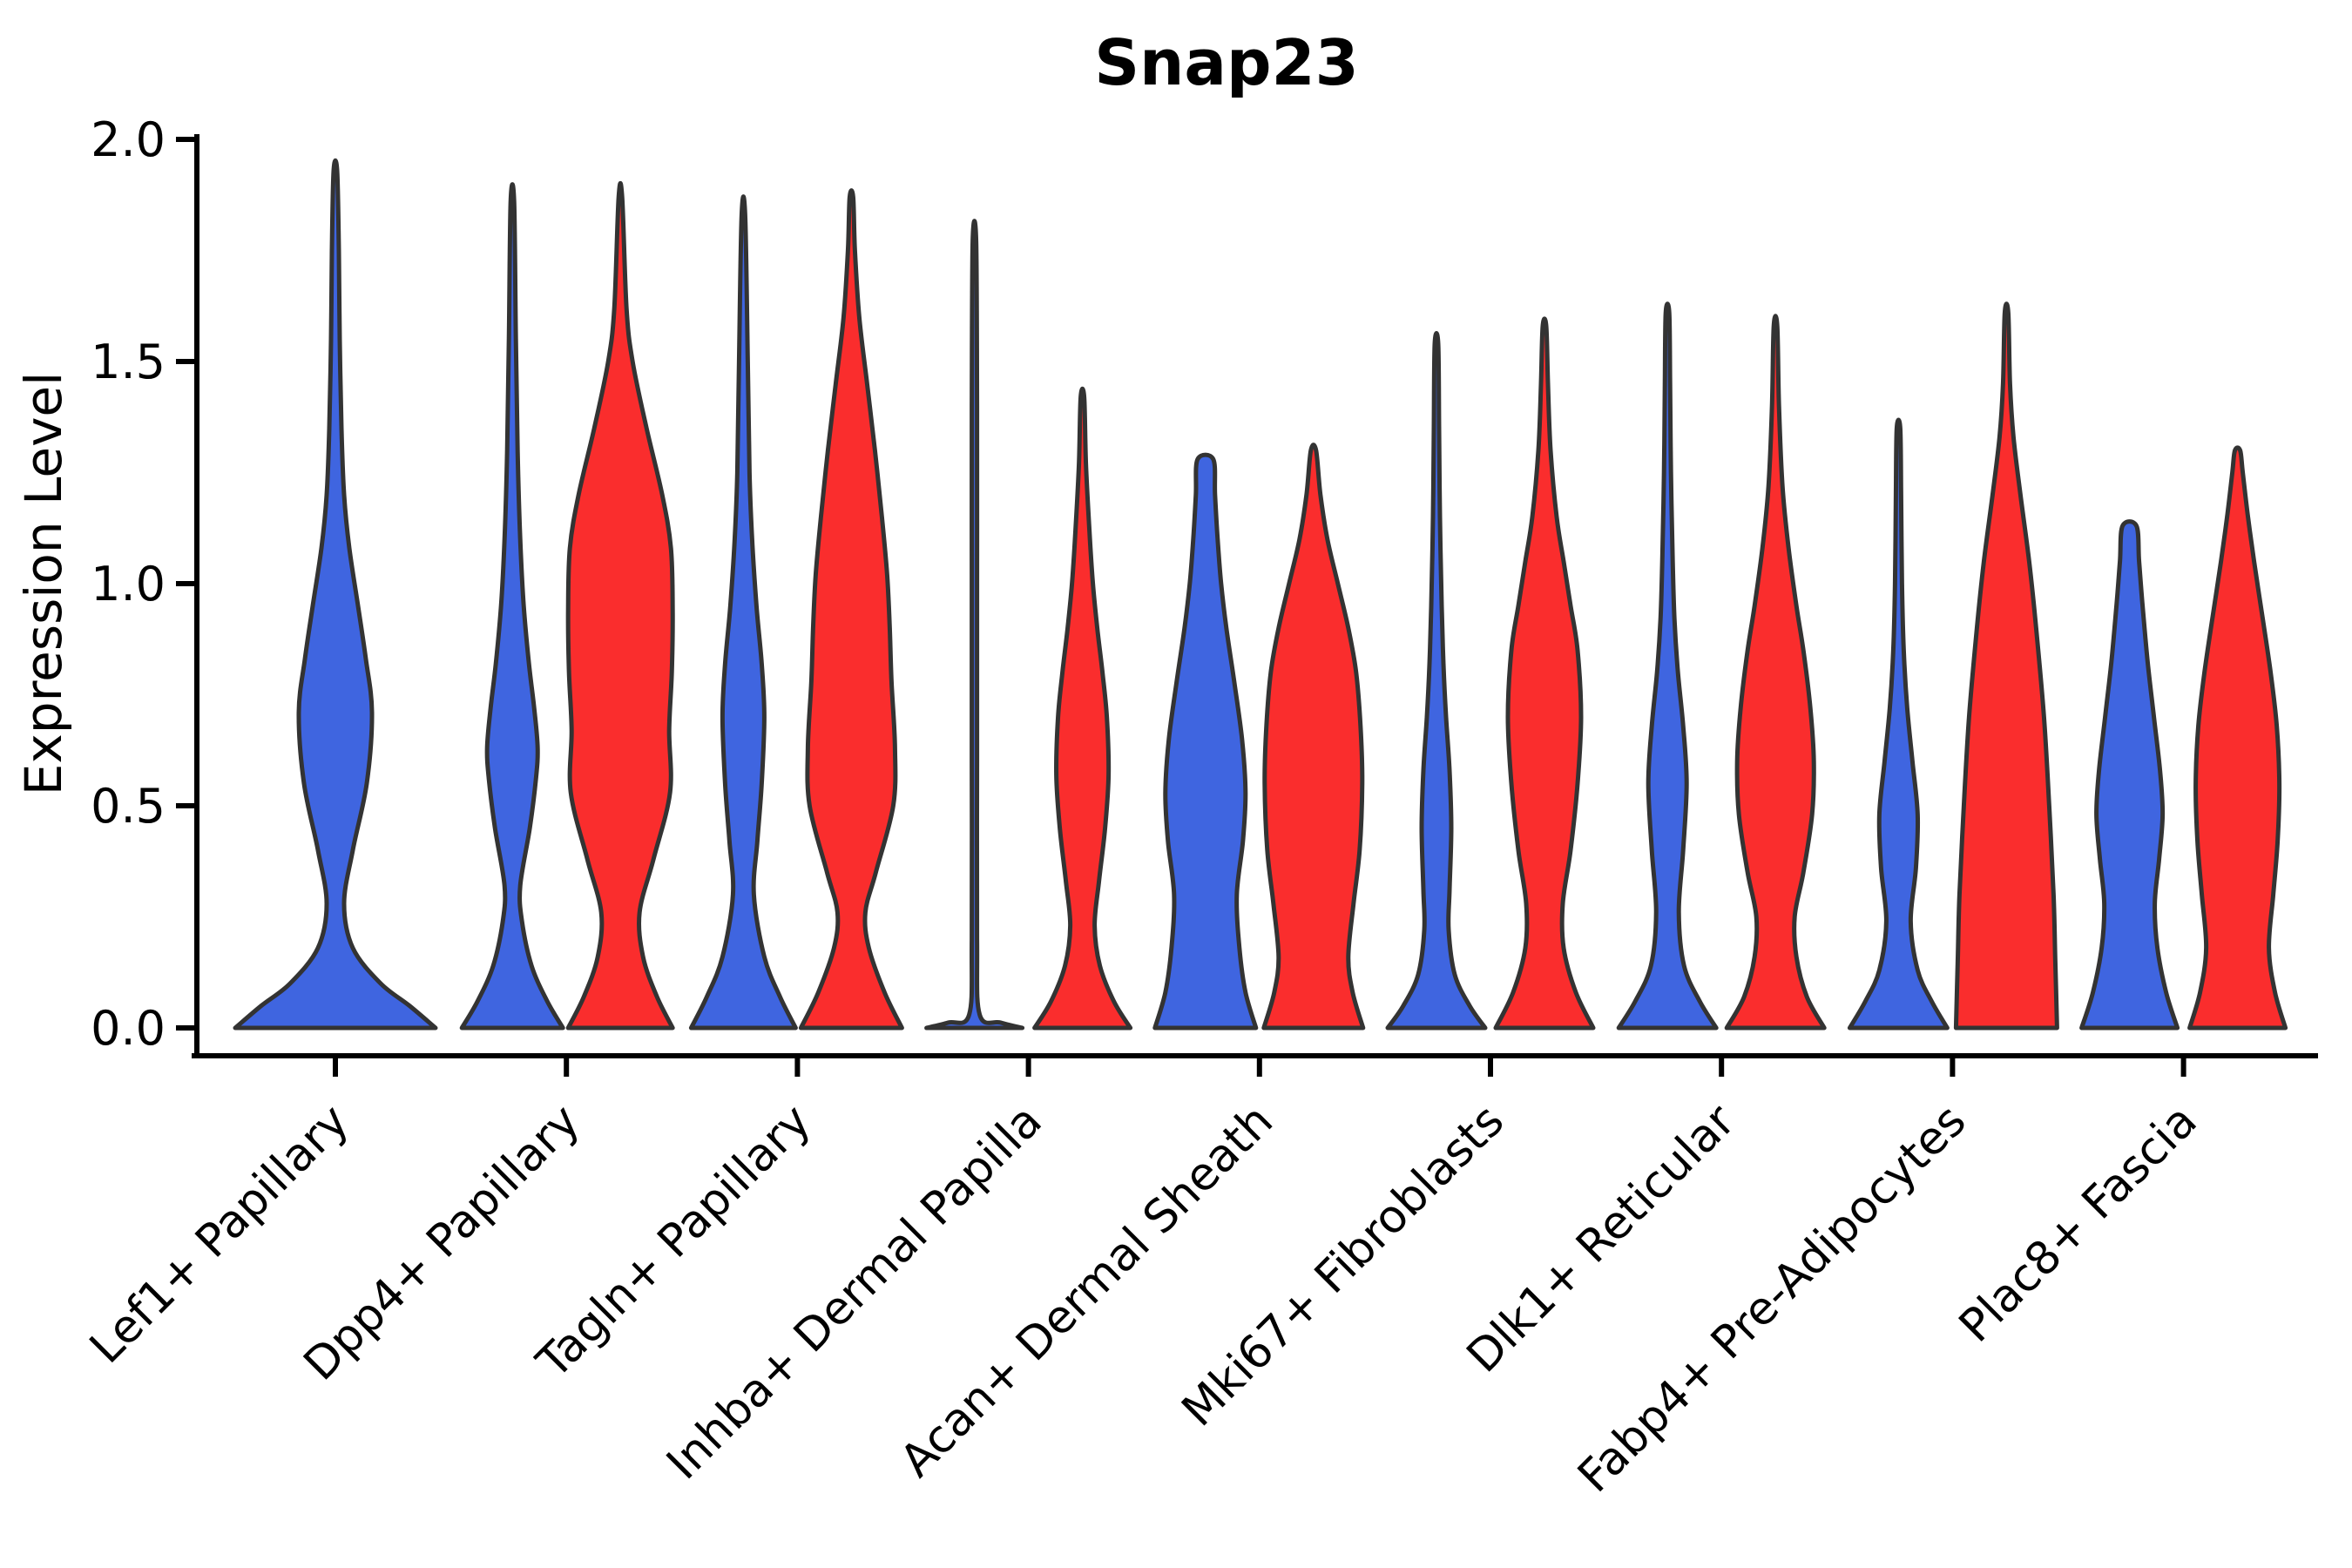 The image size is (2352, 1568). What do you see at coordinates (1899, 724) in the screenshot?
I see `violin-7-blue` at bounding box center [1899, 724].